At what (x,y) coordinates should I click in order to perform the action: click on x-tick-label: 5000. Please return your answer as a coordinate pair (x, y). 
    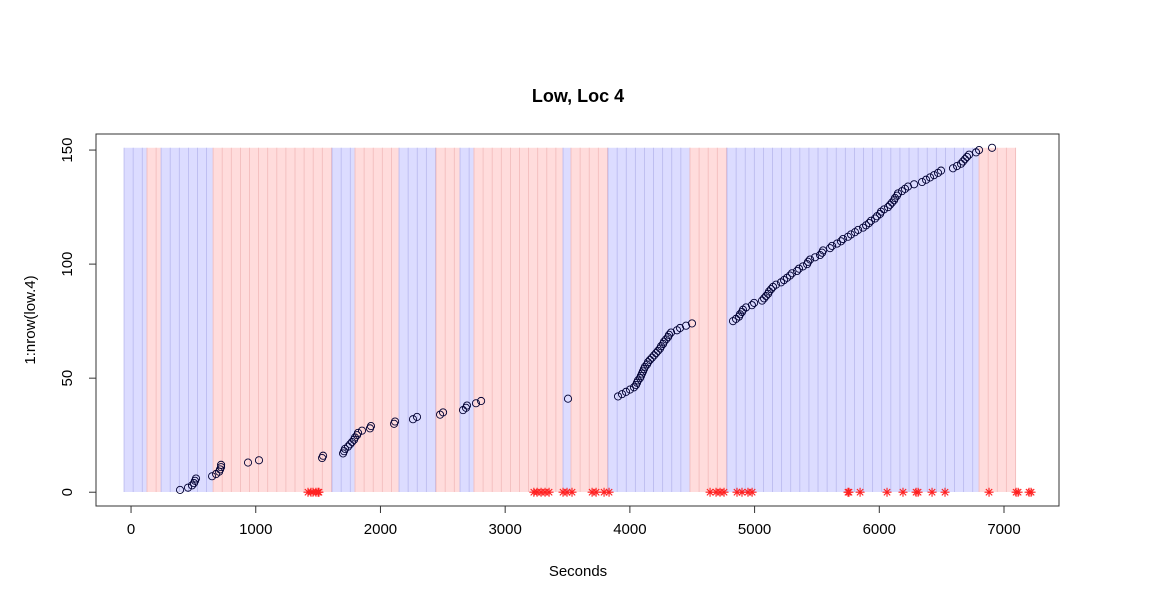
    Looking at the image, I should click on (754, 529).